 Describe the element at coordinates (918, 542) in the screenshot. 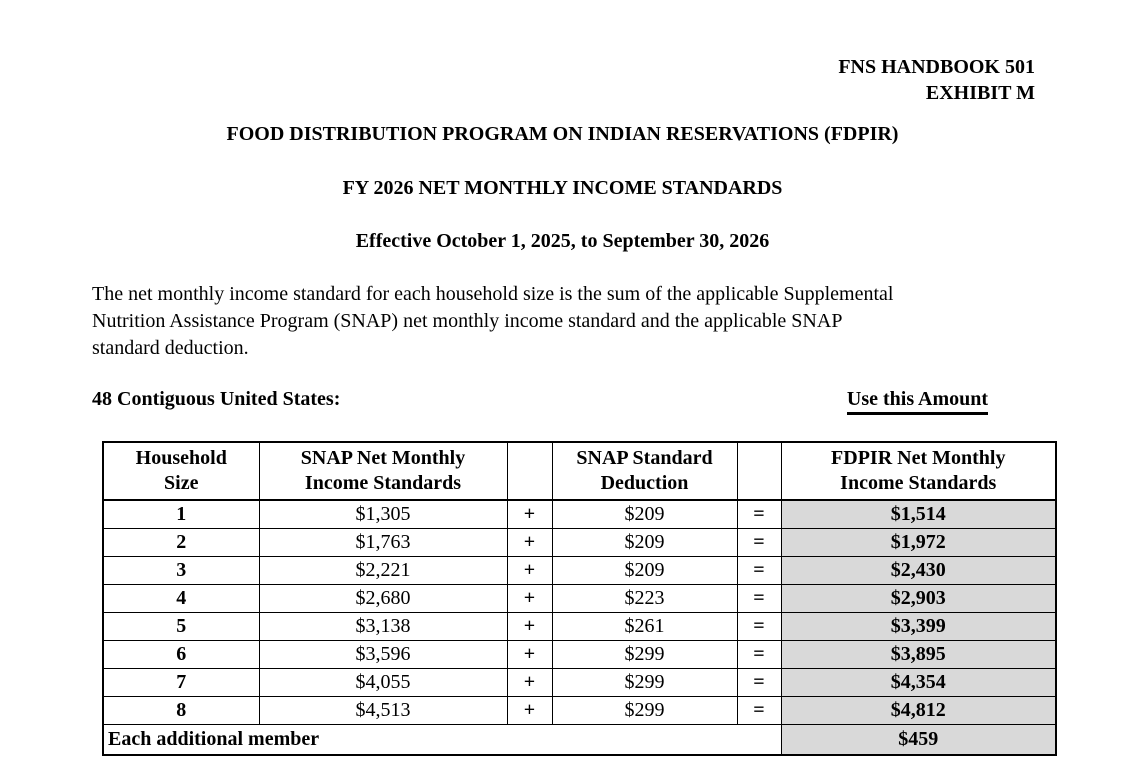

I see `fdpir-income-cell: $1,972` at that location.